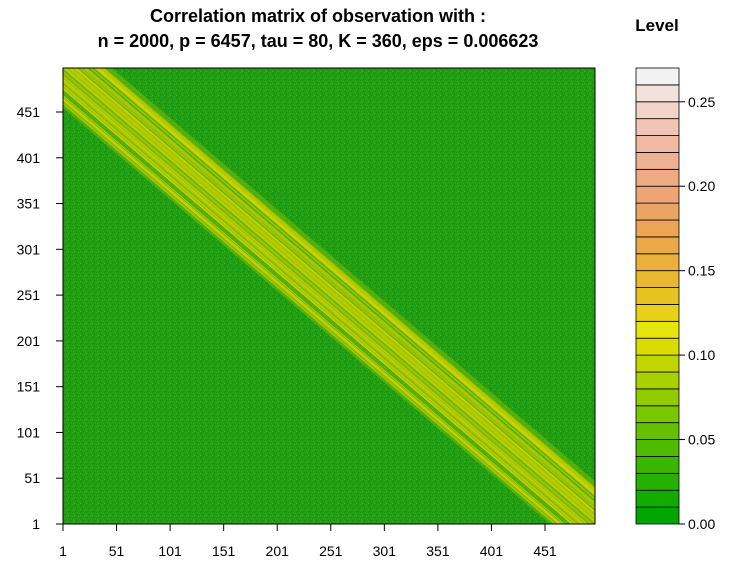  What do you see at coordinates (170, 551) in the screenshot?
I see `x-tick-label: 101` at bounding box center [170, 551].